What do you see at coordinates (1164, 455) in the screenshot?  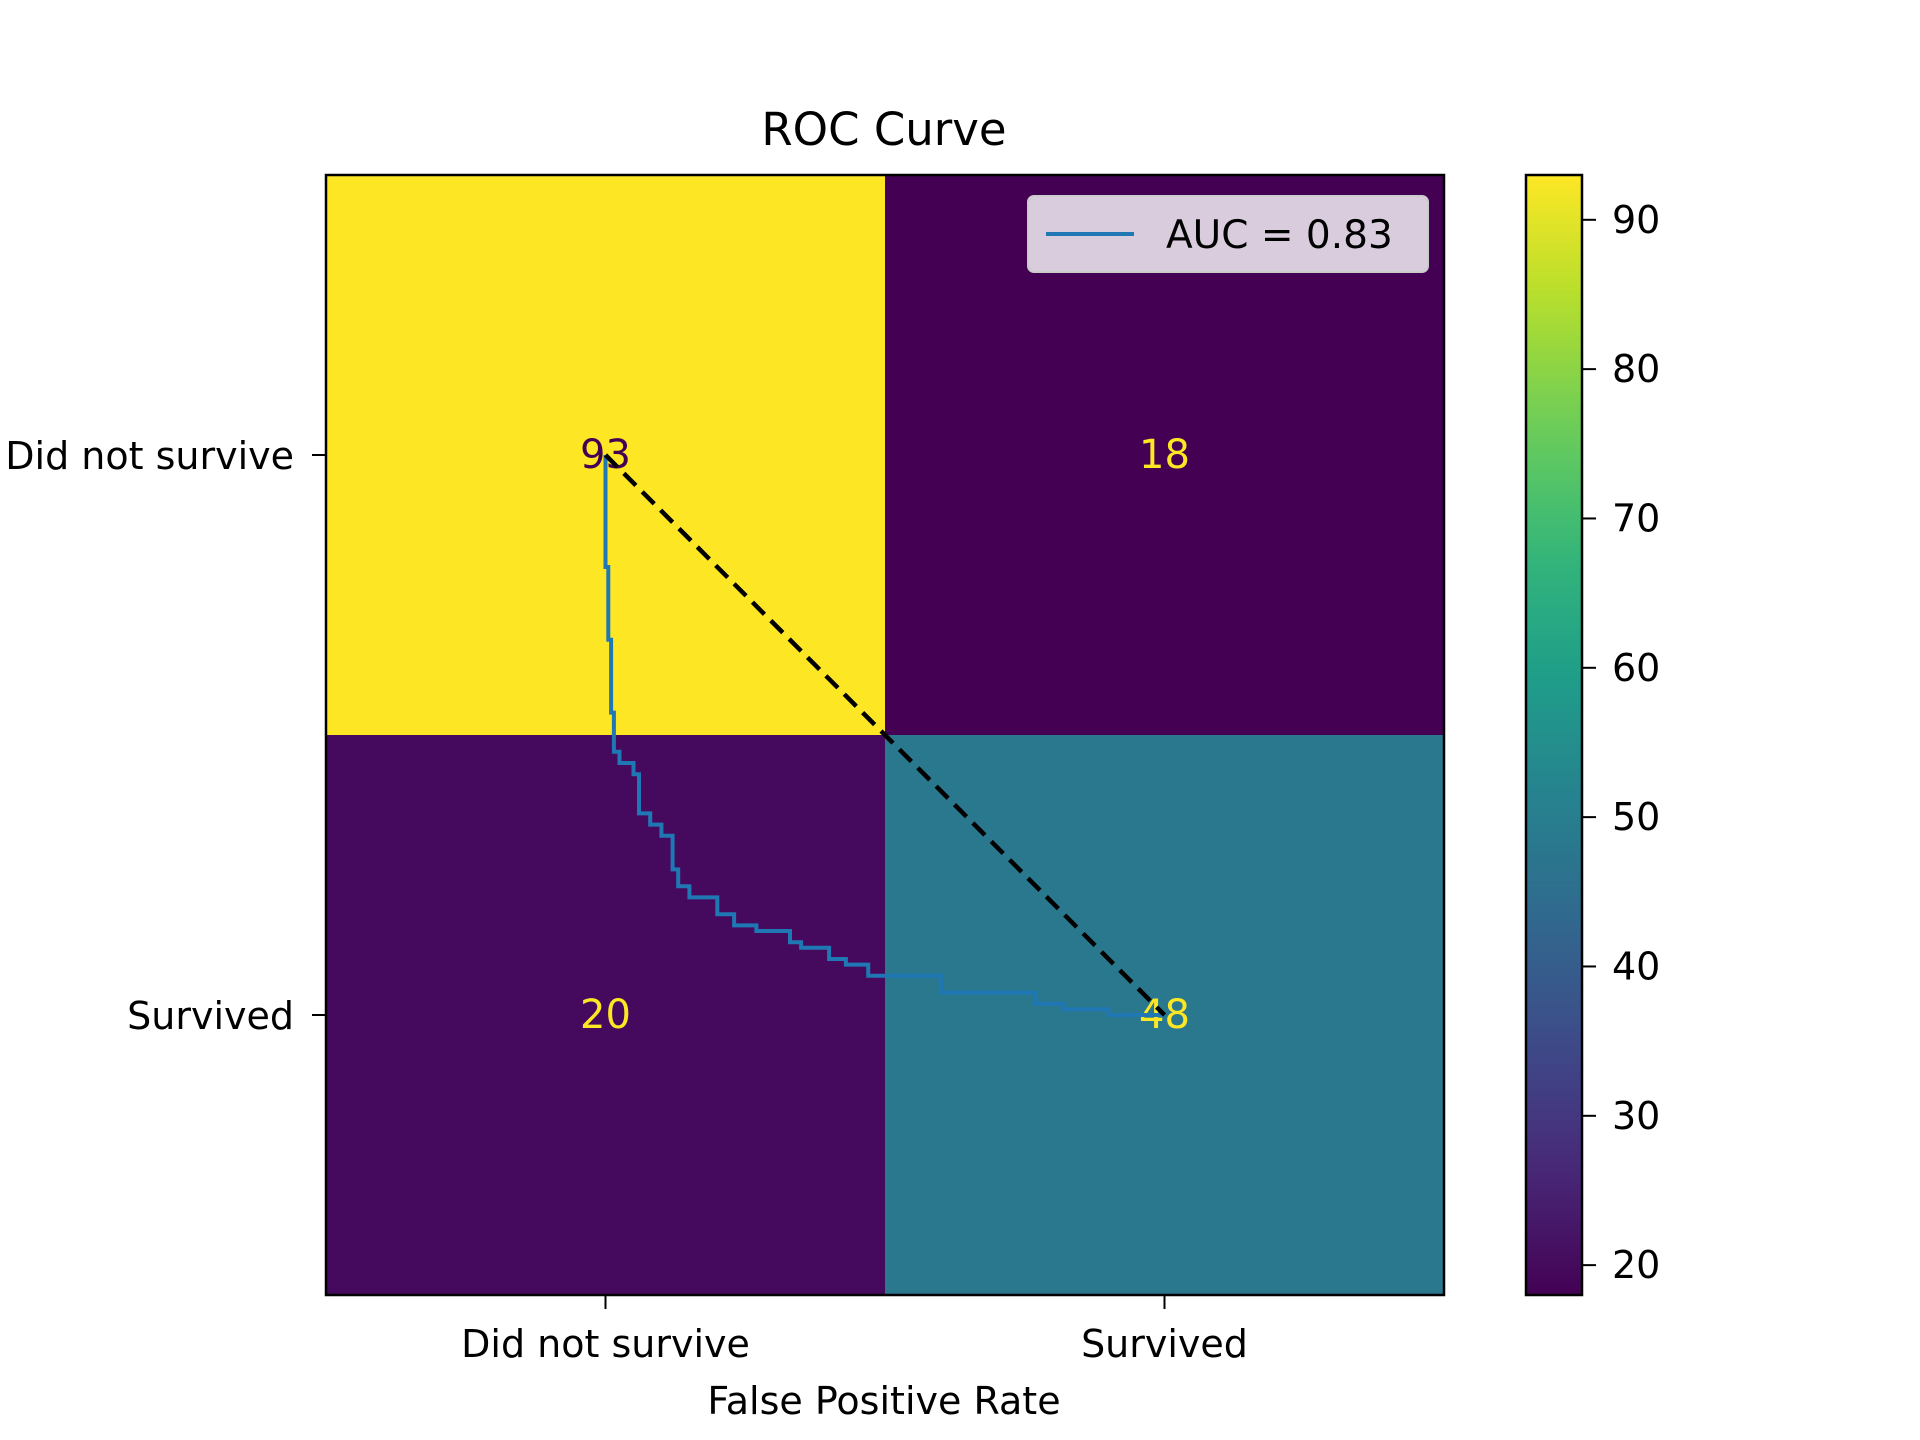 I see `cell-value-label: 18` at bounding box center [1164, 455].